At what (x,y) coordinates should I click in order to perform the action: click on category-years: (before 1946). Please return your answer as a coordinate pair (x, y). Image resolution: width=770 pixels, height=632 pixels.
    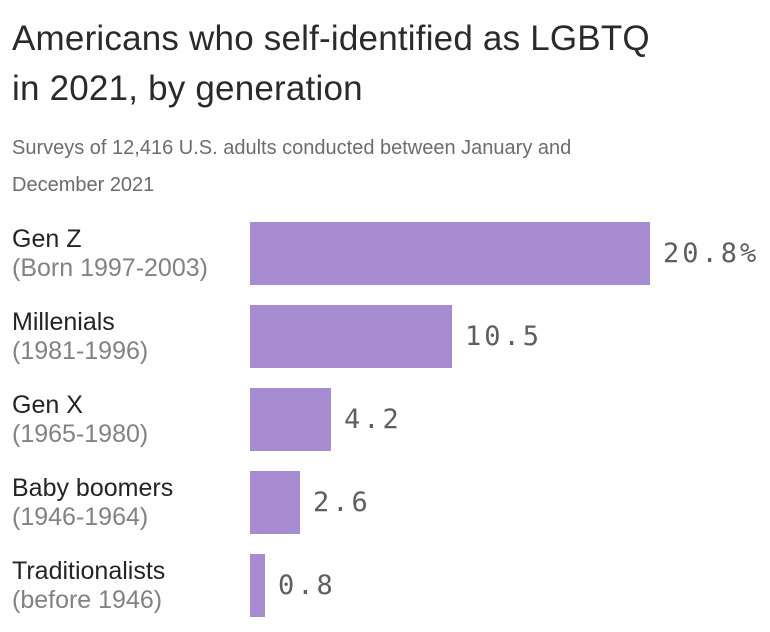
    Looking at the image, I should click on (87, 599).